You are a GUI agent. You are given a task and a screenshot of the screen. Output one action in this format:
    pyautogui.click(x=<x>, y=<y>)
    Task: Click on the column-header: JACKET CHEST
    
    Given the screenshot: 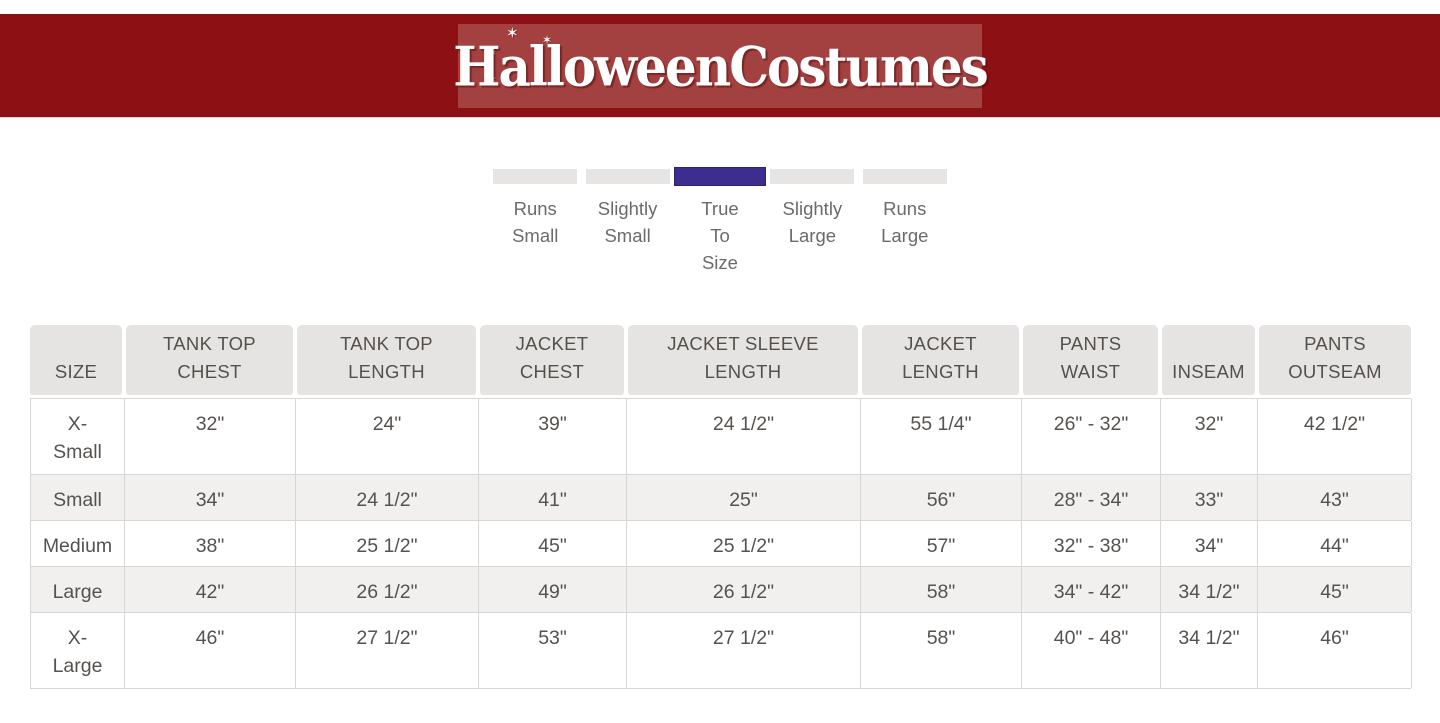 What is the action you would take?
    pyautogui.click(x=552, y=360)
    